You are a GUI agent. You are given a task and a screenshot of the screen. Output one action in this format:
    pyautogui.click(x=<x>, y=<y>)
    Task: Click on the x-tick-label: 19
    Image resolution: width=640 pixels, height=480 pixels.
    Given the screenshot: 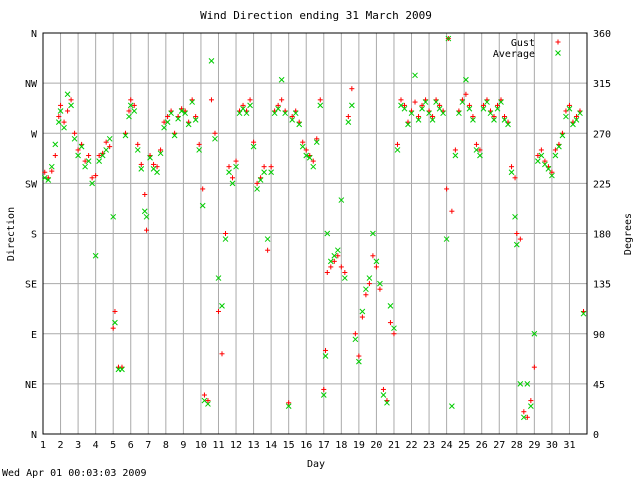 What is the action you would take?
    pyautogui.click(x=359, y=445)
    